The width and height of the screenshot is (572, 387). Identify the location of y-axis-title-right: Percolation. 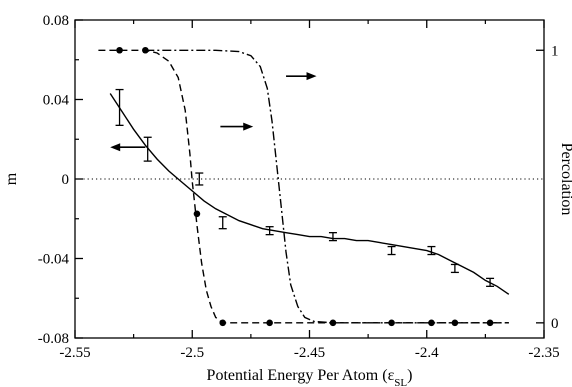
(565, 179).